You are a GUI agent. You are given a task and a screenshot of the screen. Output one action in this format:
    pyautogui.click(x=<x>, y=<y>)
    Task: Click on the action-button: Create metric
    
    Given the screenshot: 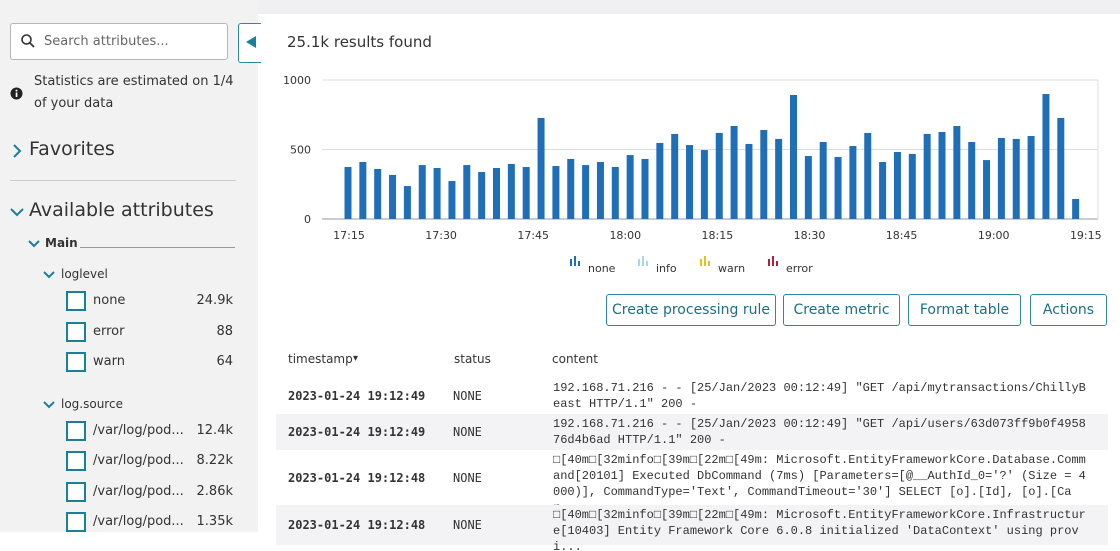 What is the action you would take?
    pyautogui.click(x=841, y=310)
    